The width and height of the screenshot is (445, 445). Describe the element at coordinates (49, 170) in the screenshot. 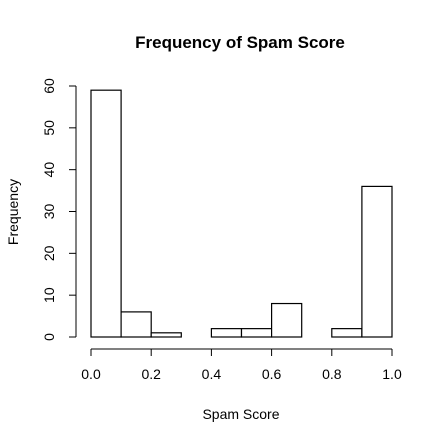

I see `y-tick-label: 40` at that location.